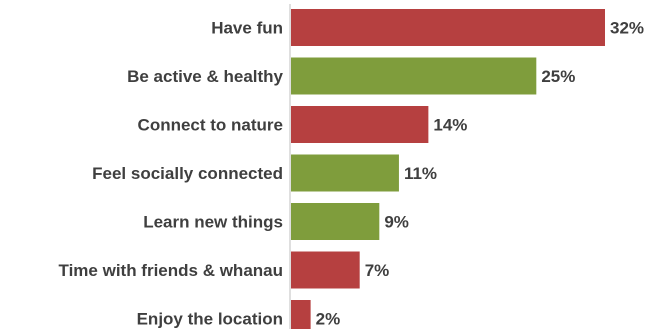 Image resolution: width=650 pixels, height=329 pixels. What do you see at coordinates (247, 28) in the screenshot?
I see `category-label: Have fun` at bounding box center [247, 28].